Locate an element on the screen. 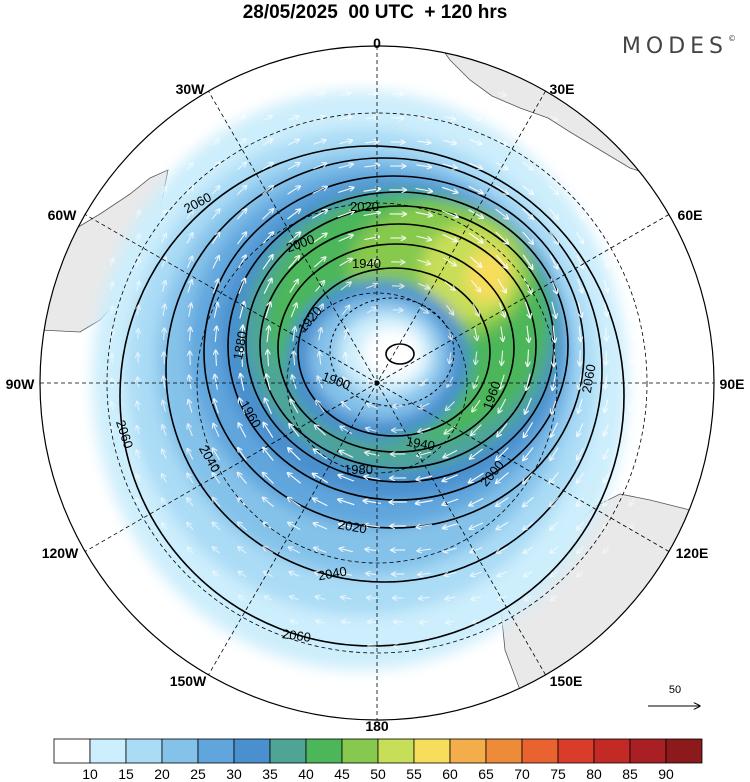 The image size is (750, 782). reference-vector-label: 50 is located at coordinates (675, 690).